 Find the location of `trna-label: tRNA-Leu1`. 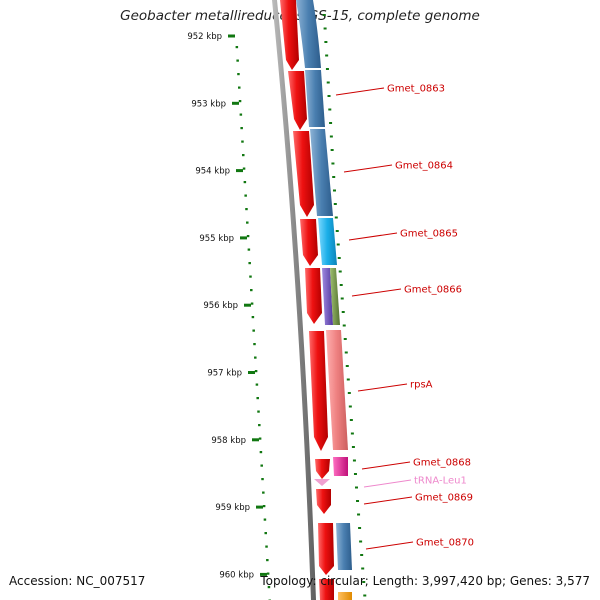

trna-label: tRNA-Leu1 is located at coordinates (440, 481).